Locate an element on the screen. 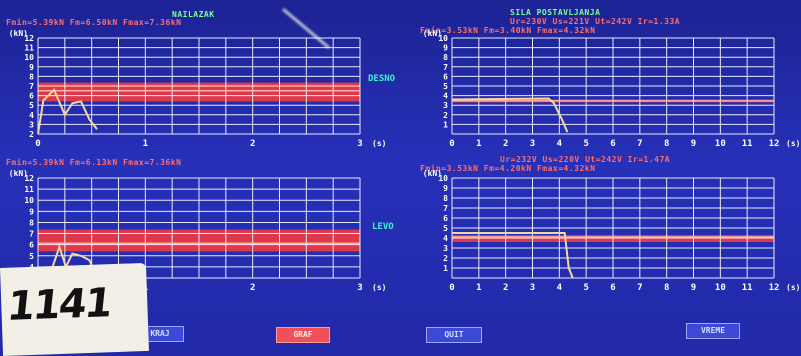 Image resolution: width=801 pixels, height=356 pixels. label-levo: LEVO is located at coordinates (383, 227).